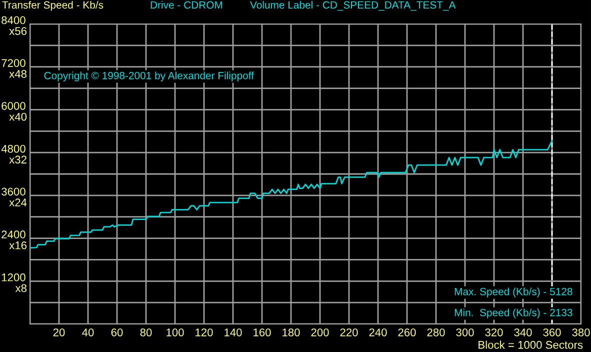  What do you see at coordinates (149, 77) in the screenshot?
I see `annotation: Copyright © 1998-2001 by Alexander Filippoff` at bounding box center [149, 77].